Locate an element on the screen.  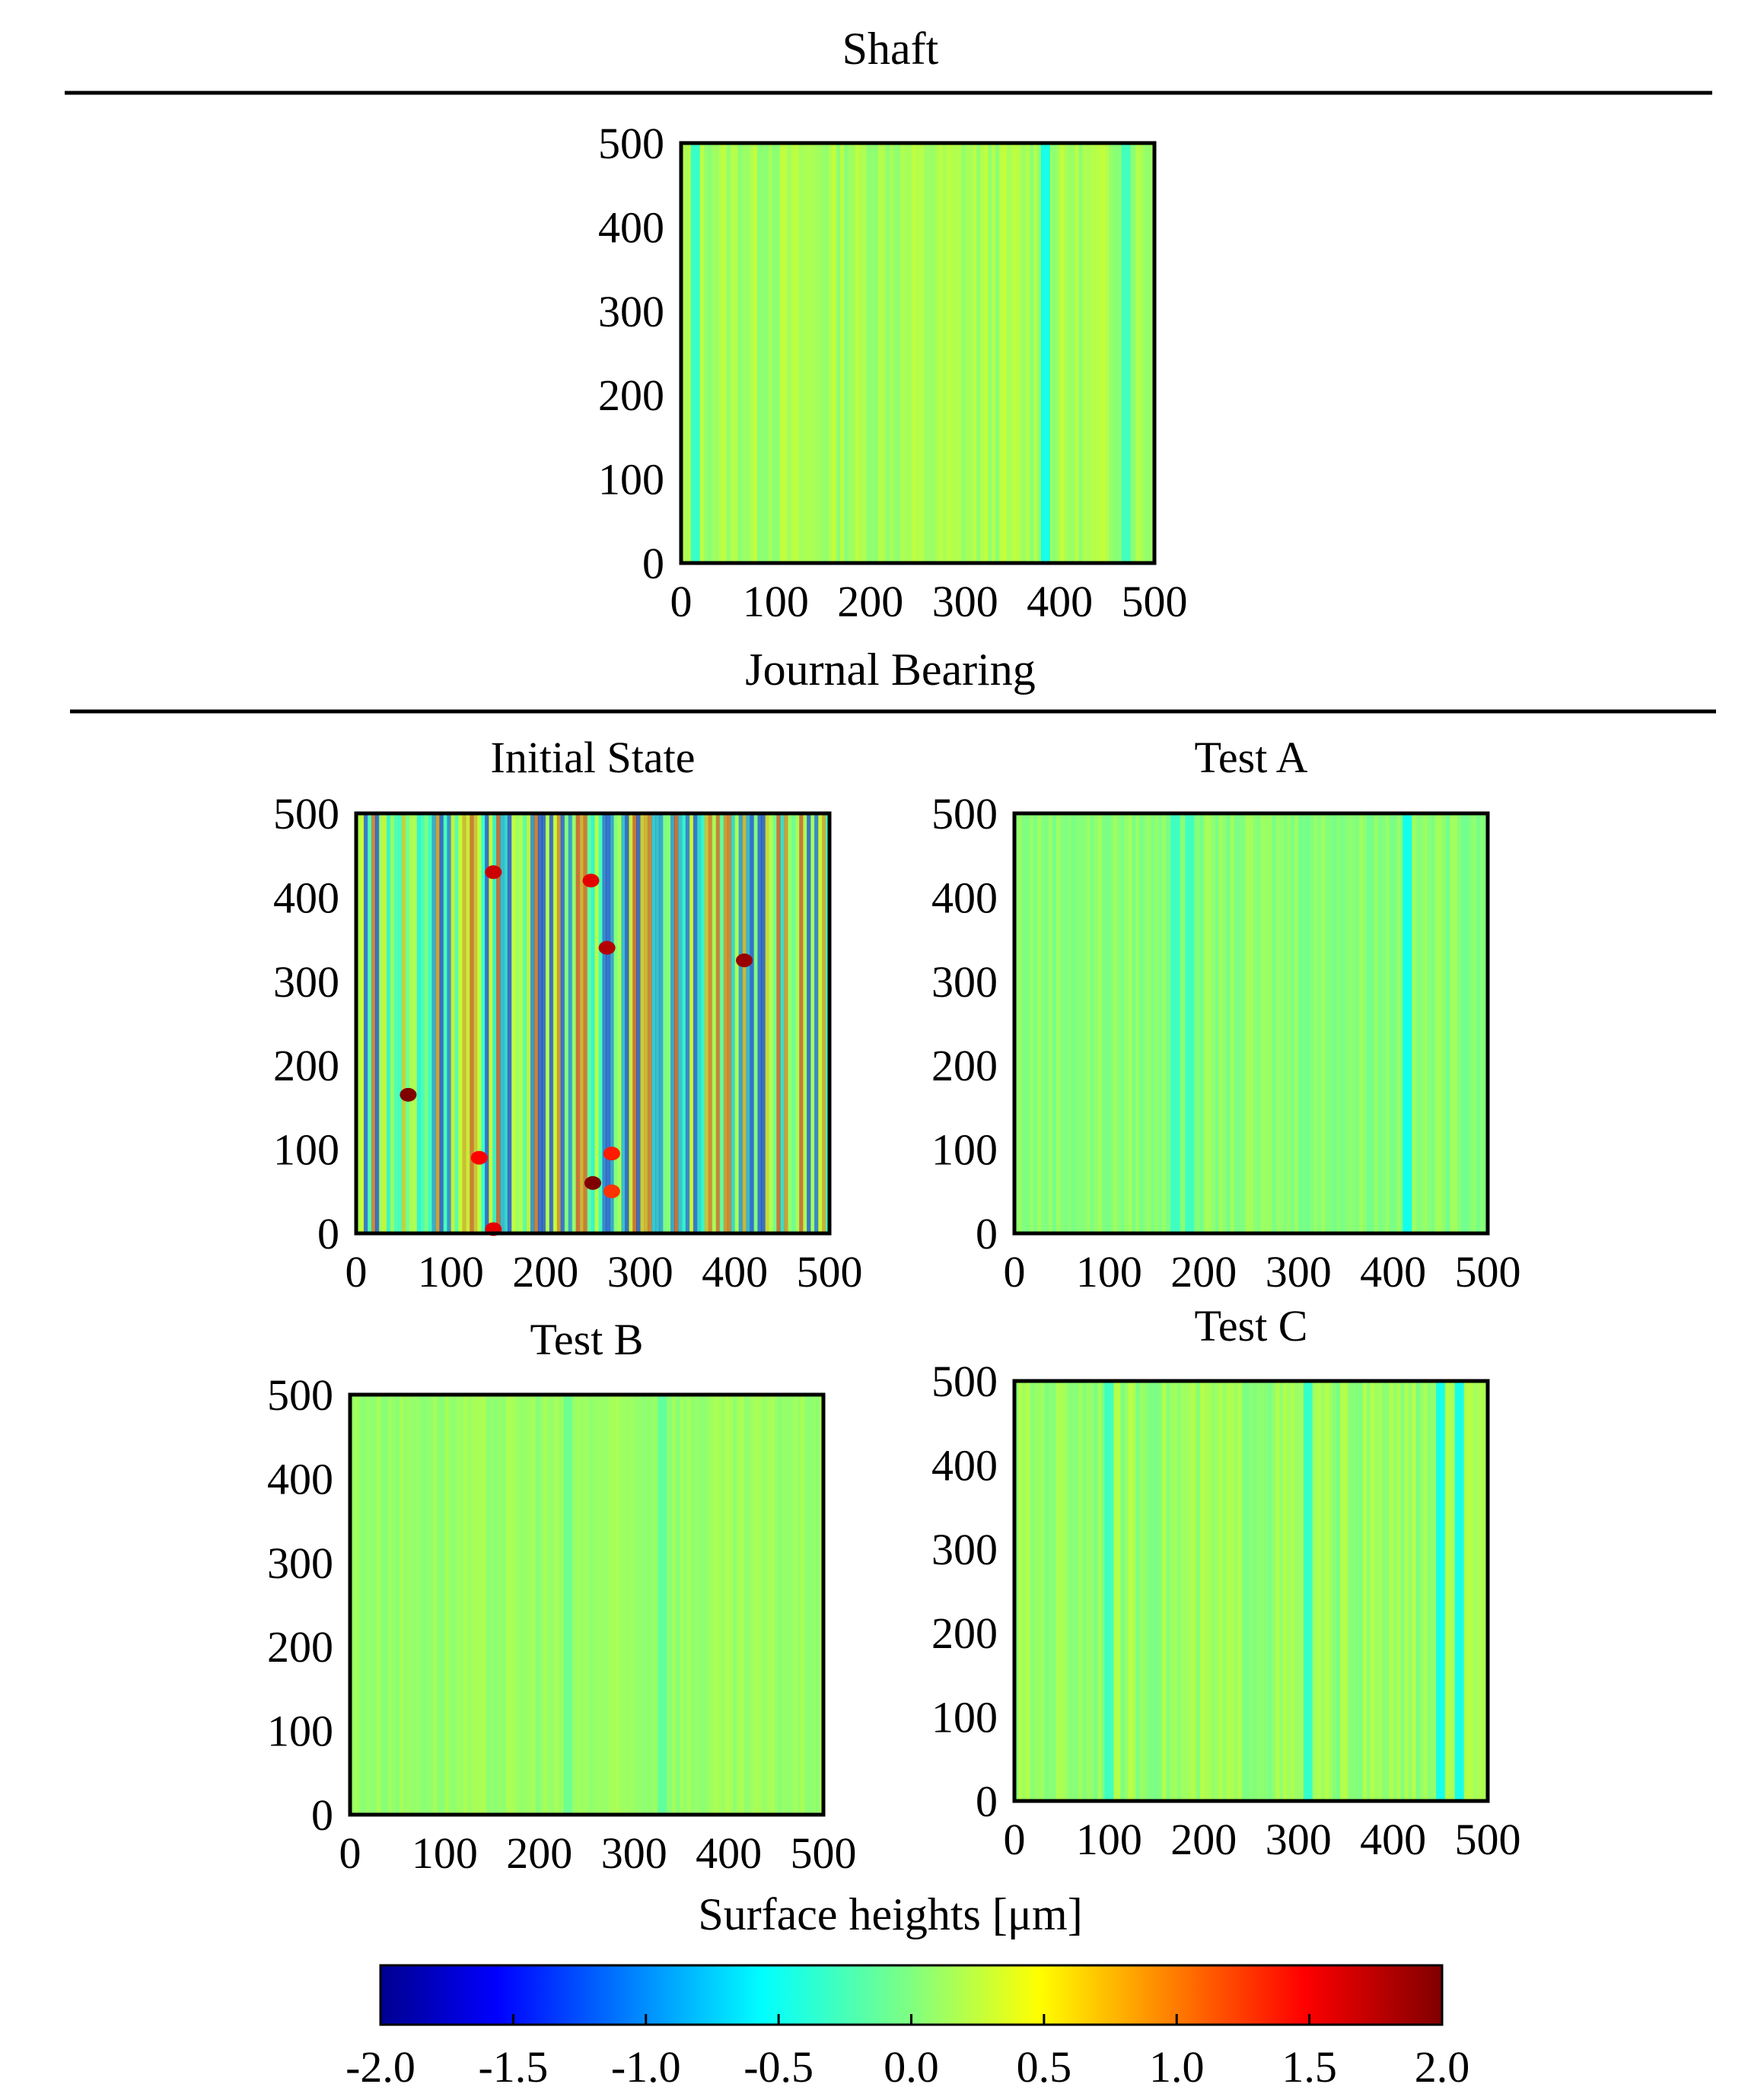
colorbar-tick-label: 0.0 is located at coordinates (912, 2067).